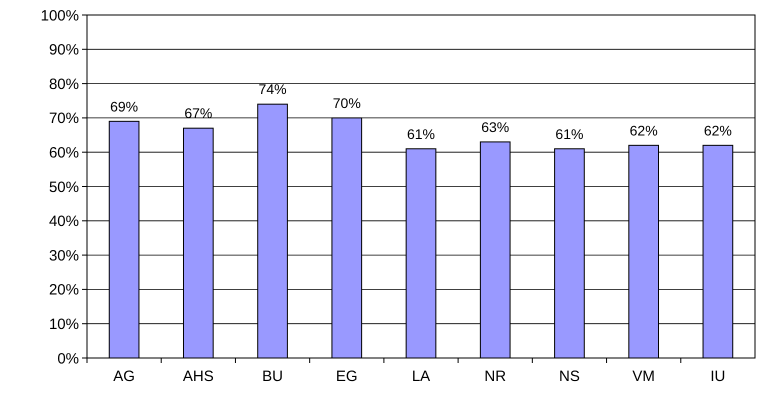 Image resolution: width=760 pixels, height=402 pixels. What do you see at coordinates (63, 153) in the screenshot?
I see `y-tick-label: 60%` at bounding box center [63, 153].